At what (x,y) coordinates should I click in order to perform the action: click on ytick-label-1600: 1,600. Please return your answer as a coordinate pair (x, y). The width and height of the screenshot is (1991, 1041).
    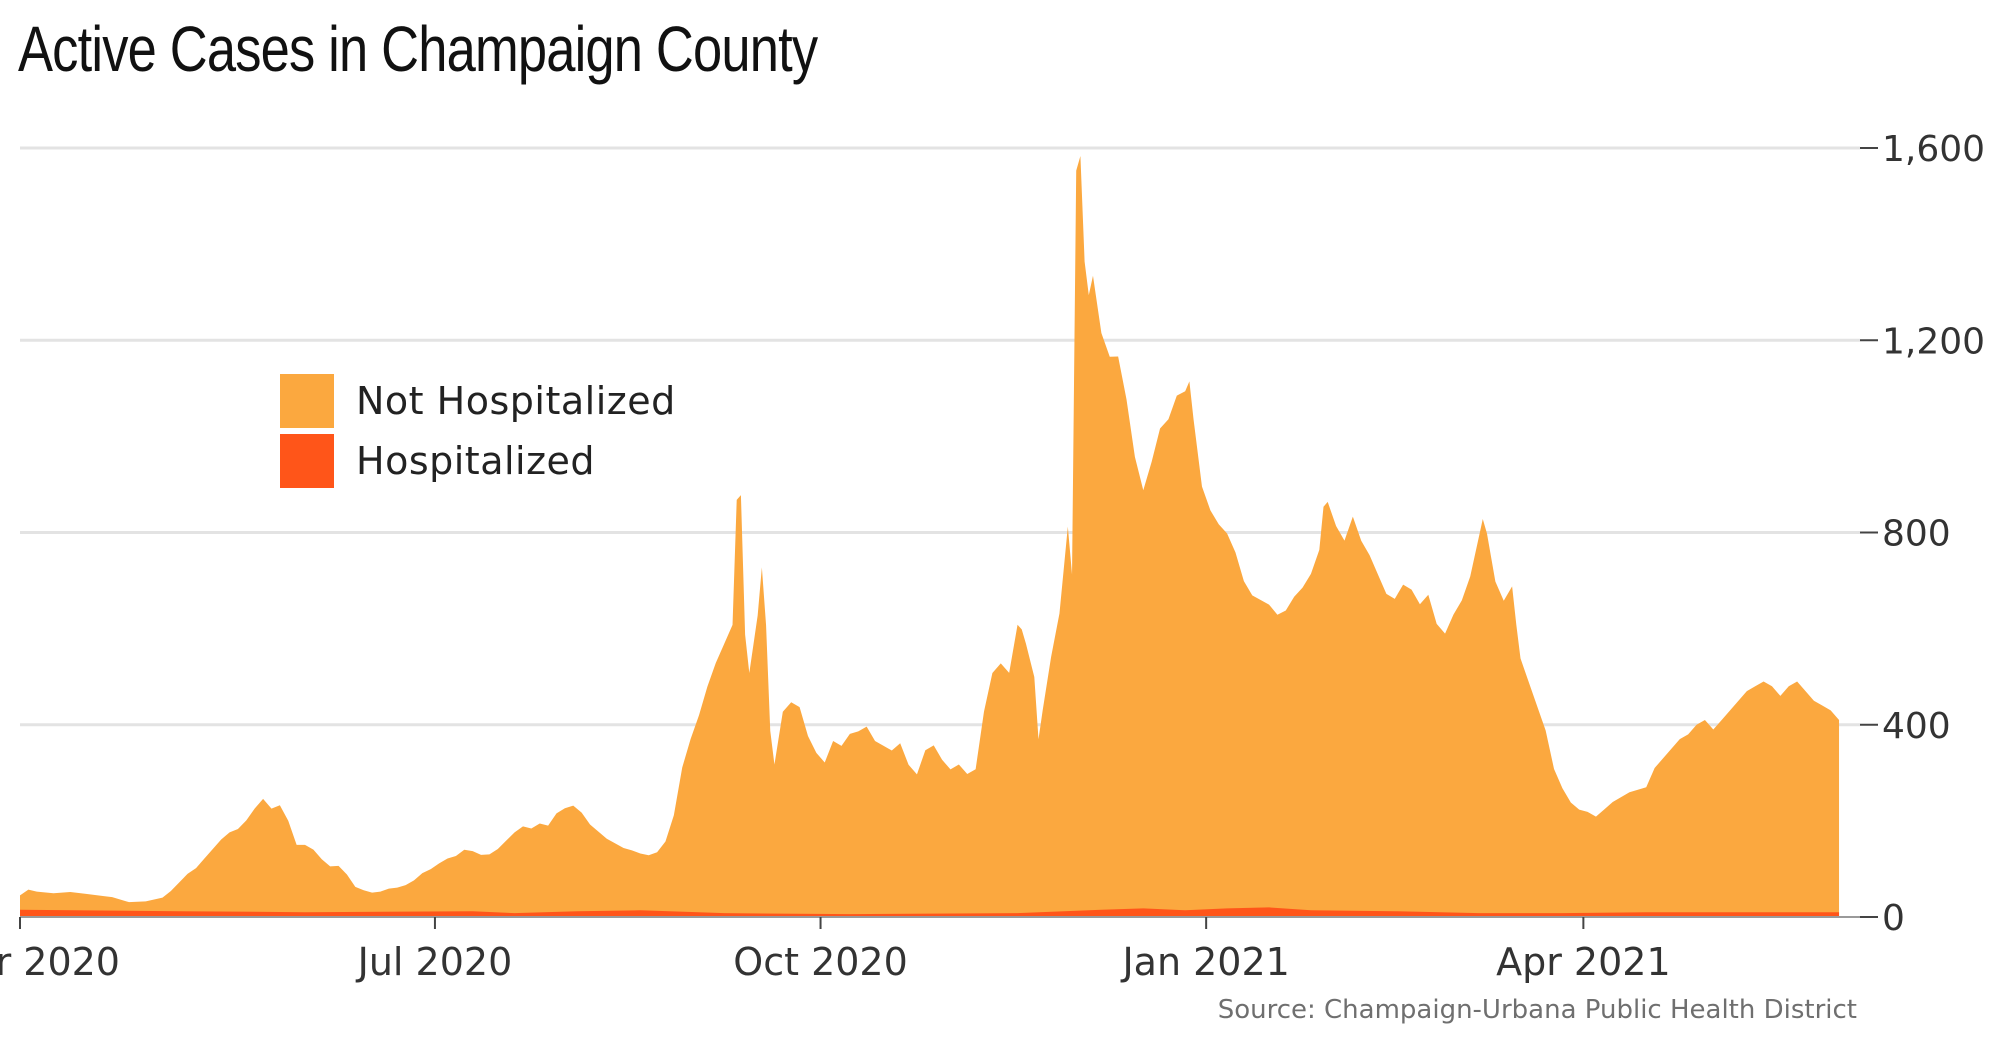
    Looking at the image, I should click on (1933, 149).